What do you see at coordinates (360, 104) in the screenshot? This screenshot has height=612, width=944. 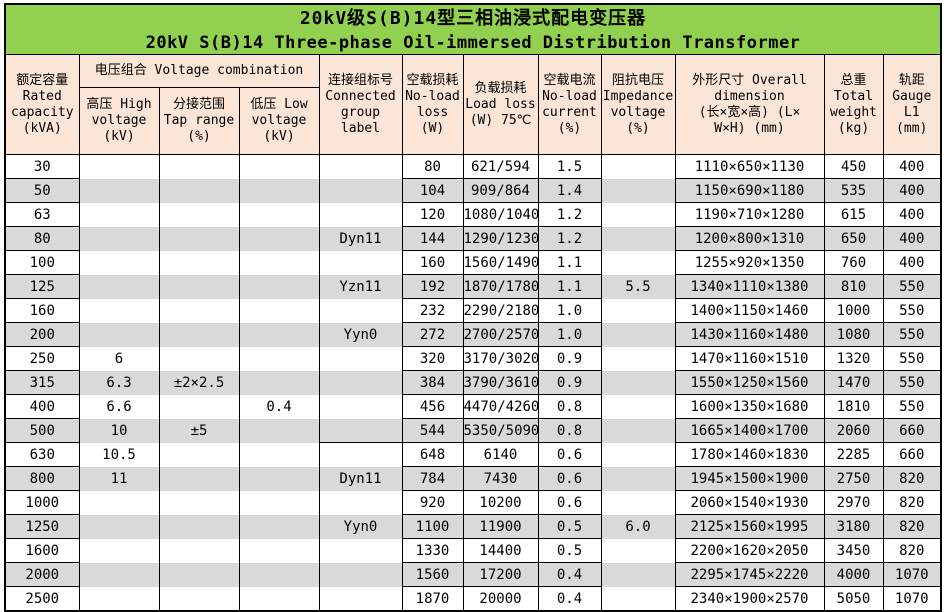 I see `header-connected-group: 连接组标号 Connected group label` at bounding box center [360, 104].